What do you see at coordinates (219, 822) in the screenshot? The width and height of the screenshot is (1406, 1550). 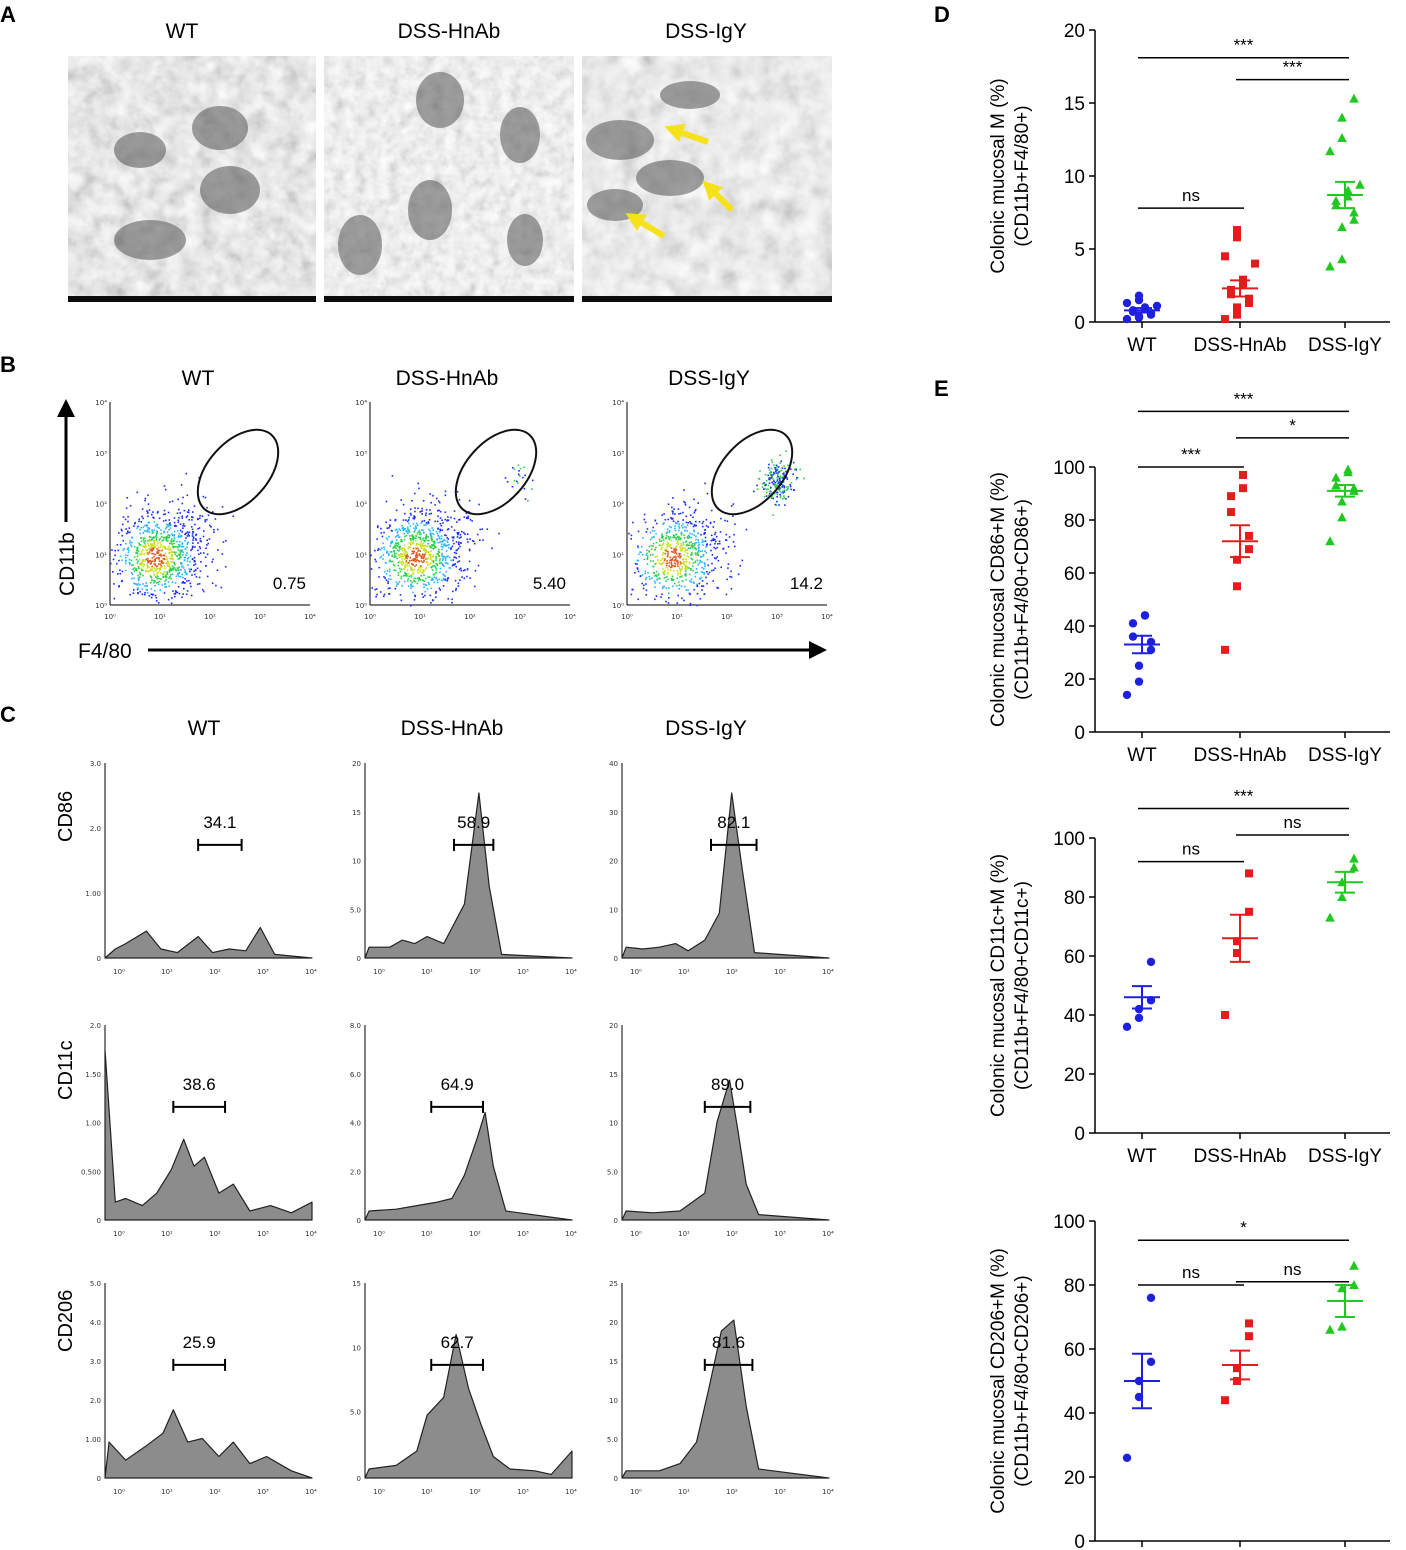 I see `hist-gate-value: 34.1` at bounding box center [219, 822].